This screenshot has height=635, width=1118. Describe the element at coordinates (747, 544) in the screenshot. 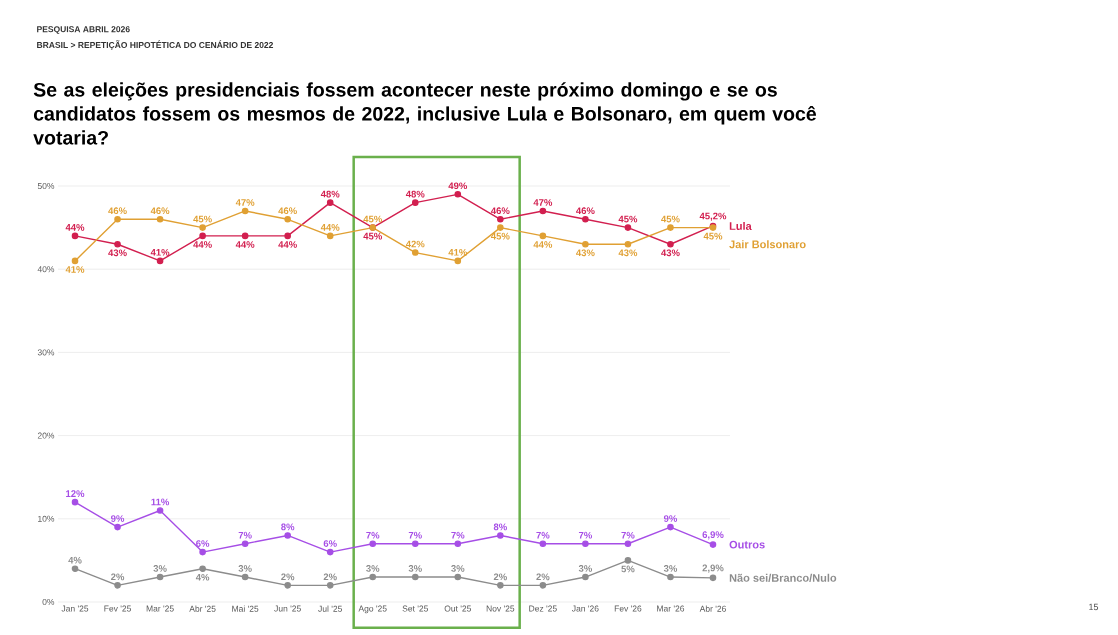

I see `series-label: Outros` at that location.